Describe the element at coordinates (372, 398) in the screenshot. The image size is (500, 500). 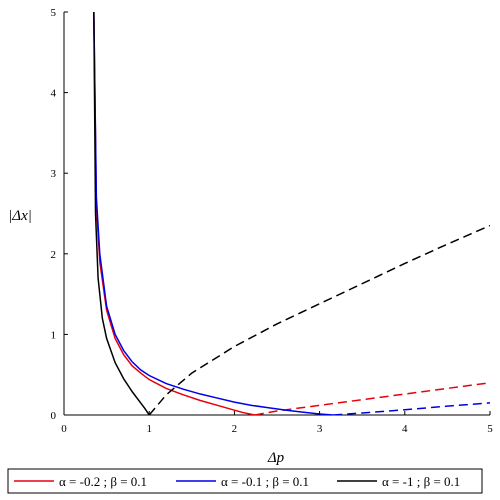
I see `series-1-dashed-line` at that location.